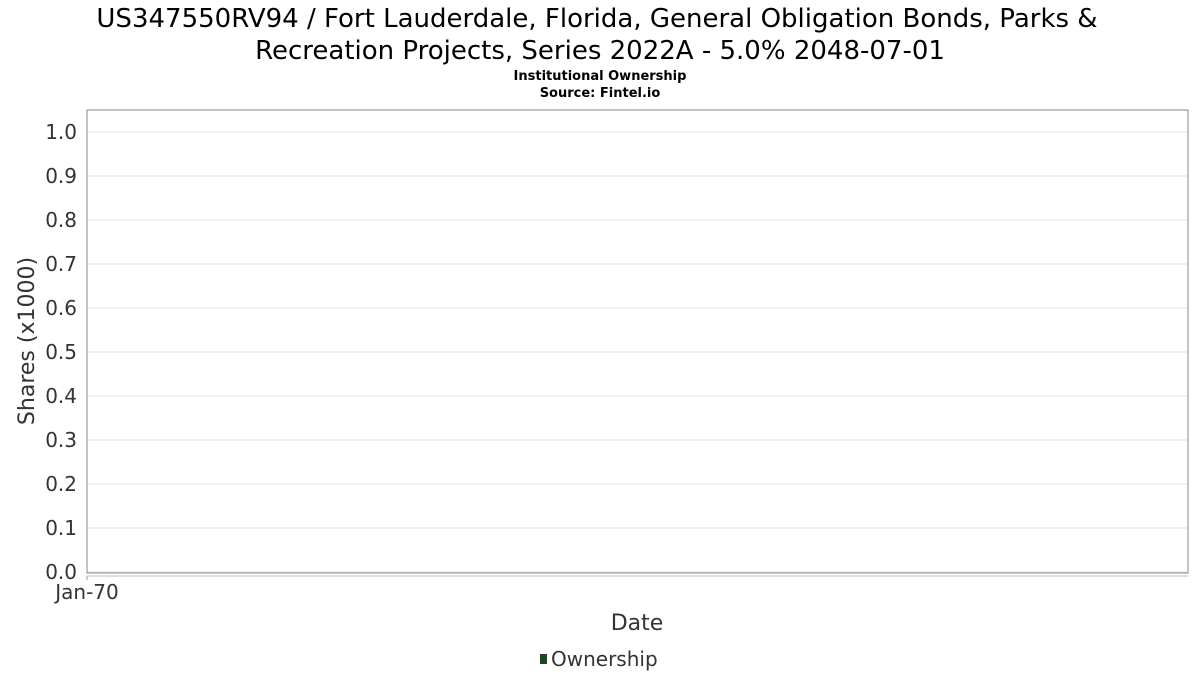 The height and width of the screenshot is (675, 1200). What do you see at coordinates (637, 623) in the screenshot?
I see `x-axis-title: Date` at bounding box center [637, 623].